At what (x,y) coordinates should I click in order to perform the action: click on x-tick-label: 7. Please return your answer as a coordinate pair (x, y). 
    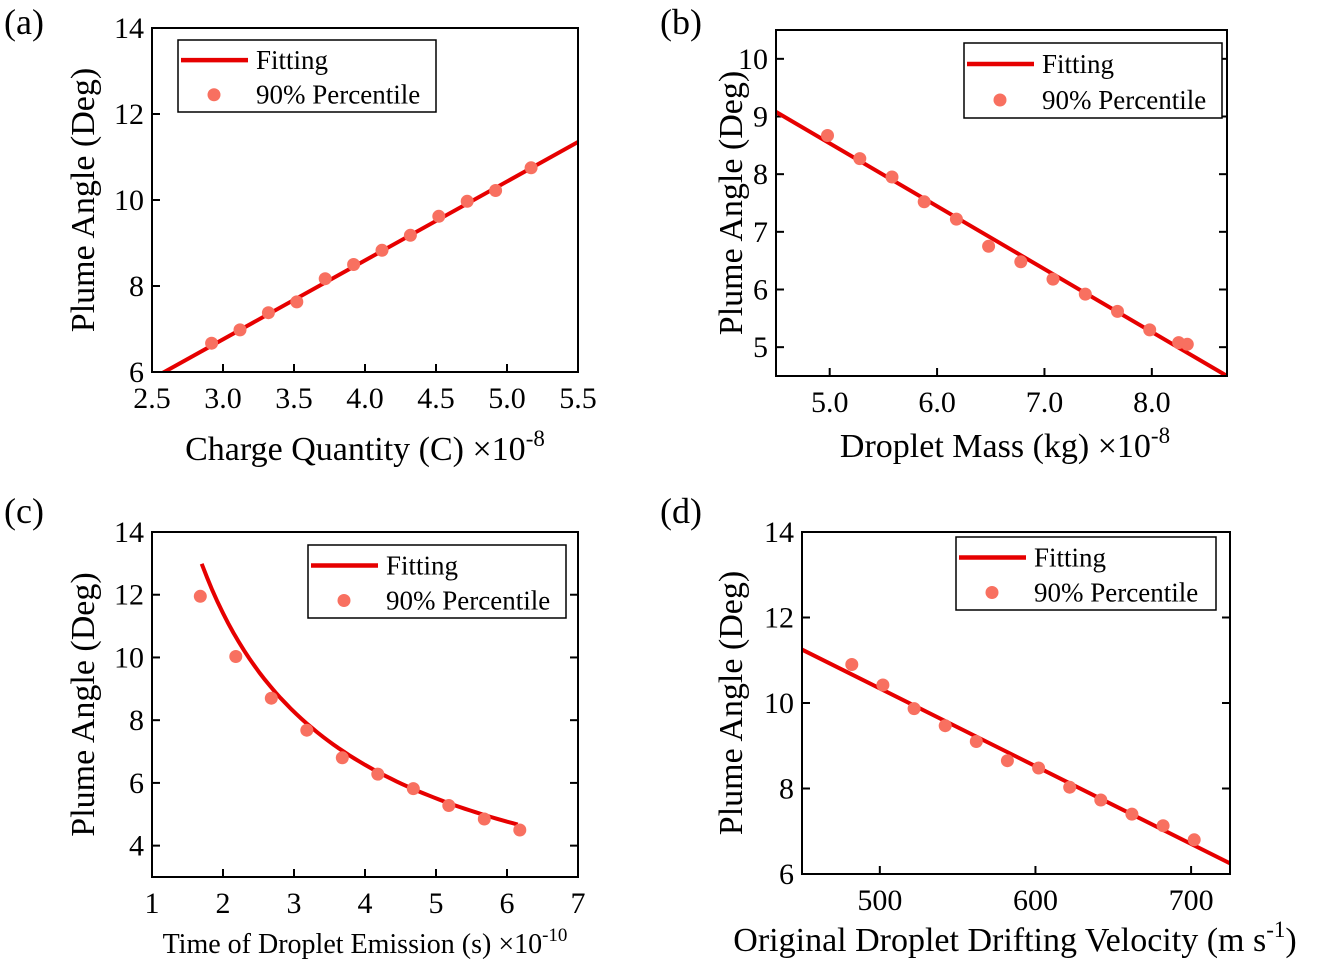
    Looking at the image, I should click on (578, 903).